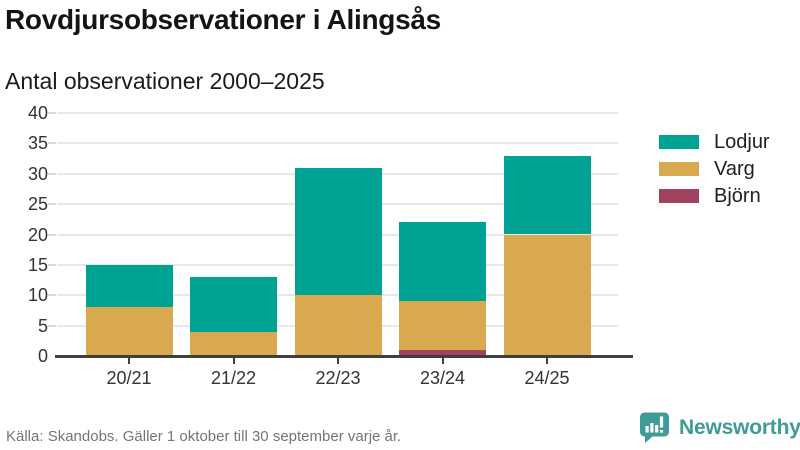  Describe the element at coordinates (42, 356) in the screenshot. I see `y-axis-label: 0` at that location.